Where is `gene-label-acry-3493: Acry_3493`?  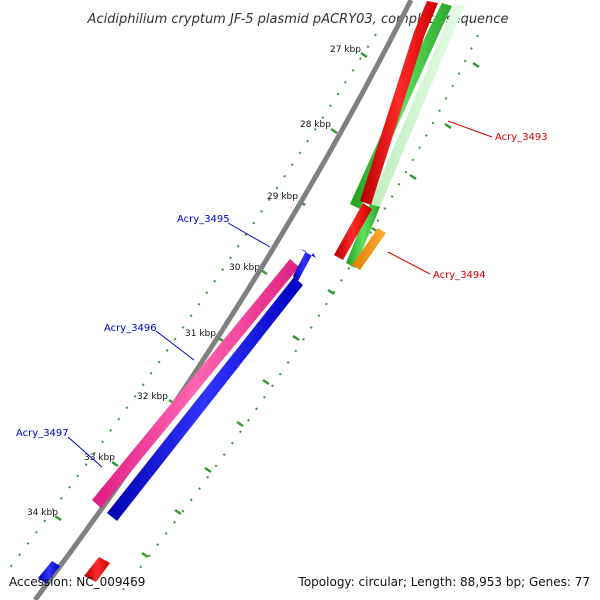 gene-label-acry-3493: Acry_3493 is located at coordinates (521, 137).